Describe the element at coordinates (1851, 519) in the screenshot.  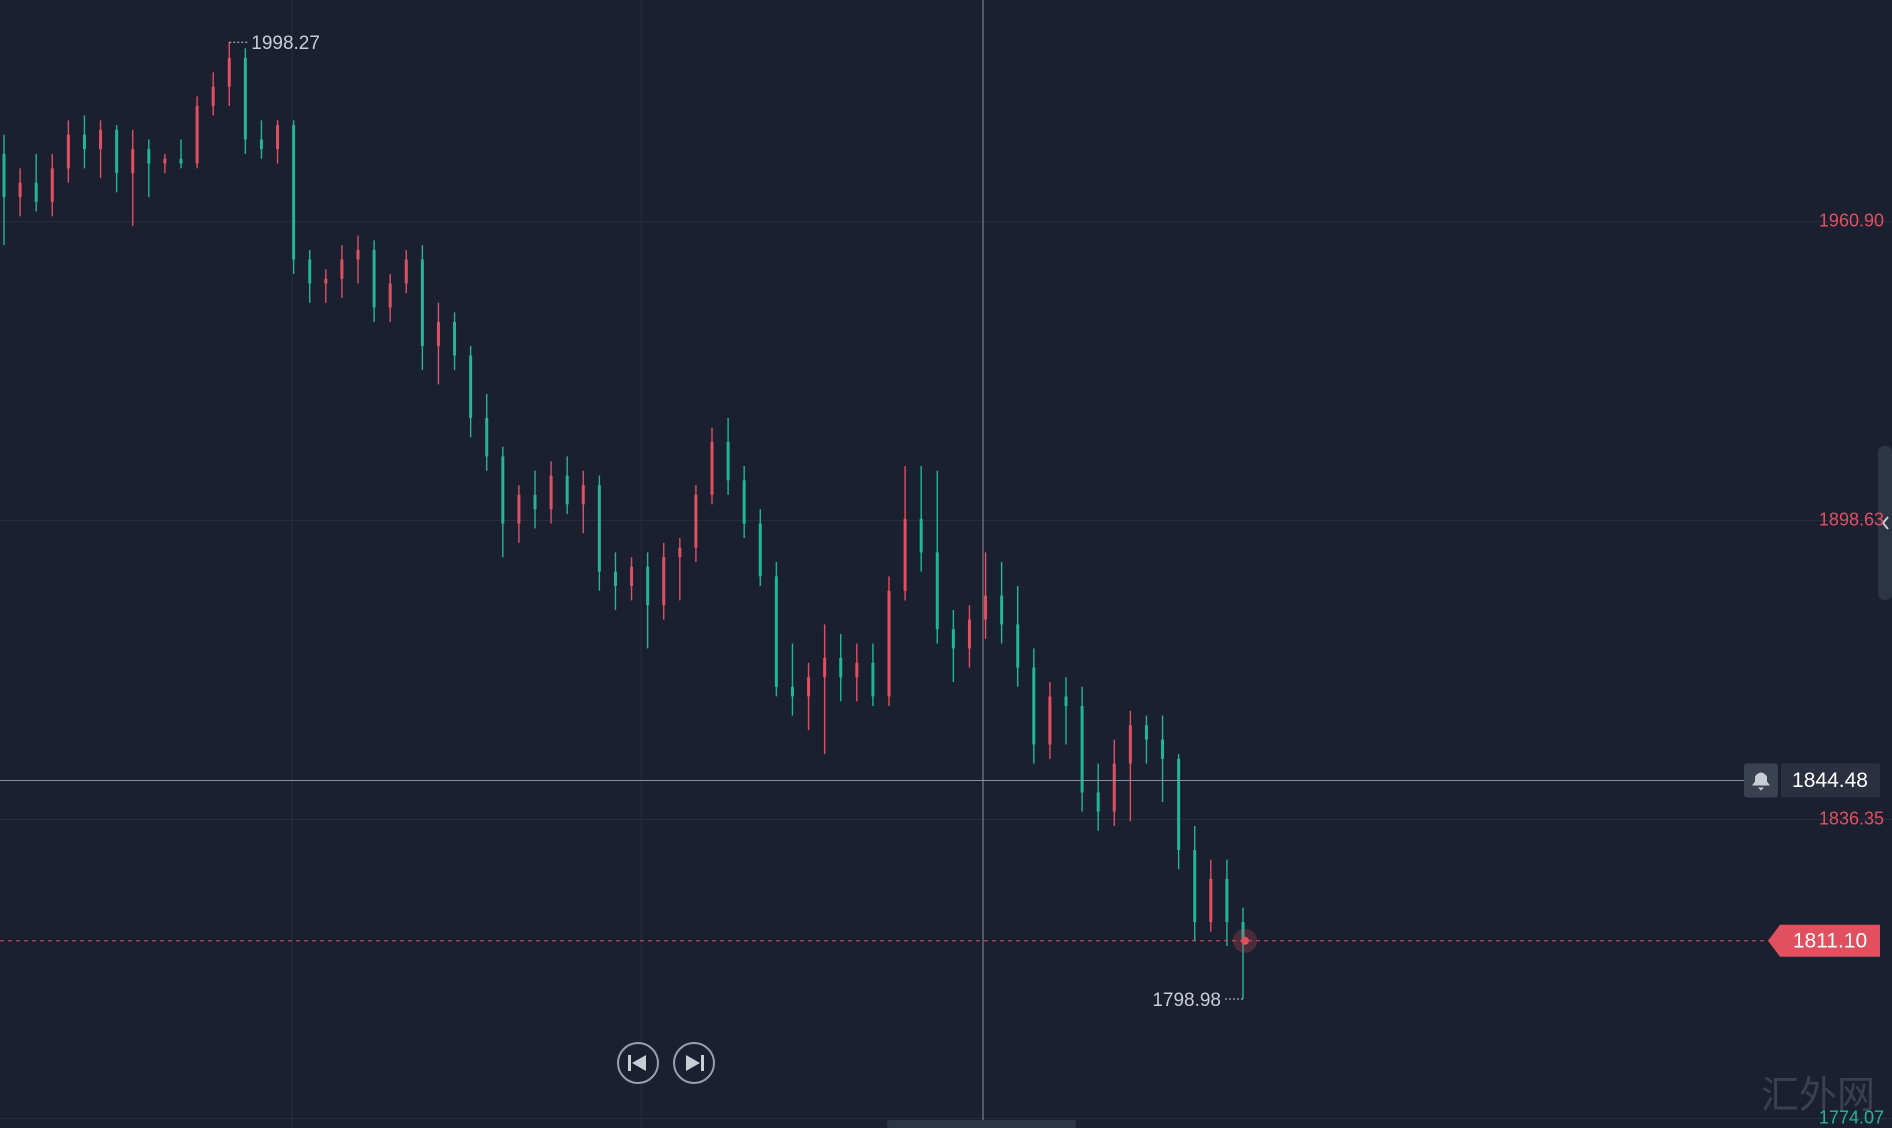
I see `y-tick-label: 1898.63` at that location.